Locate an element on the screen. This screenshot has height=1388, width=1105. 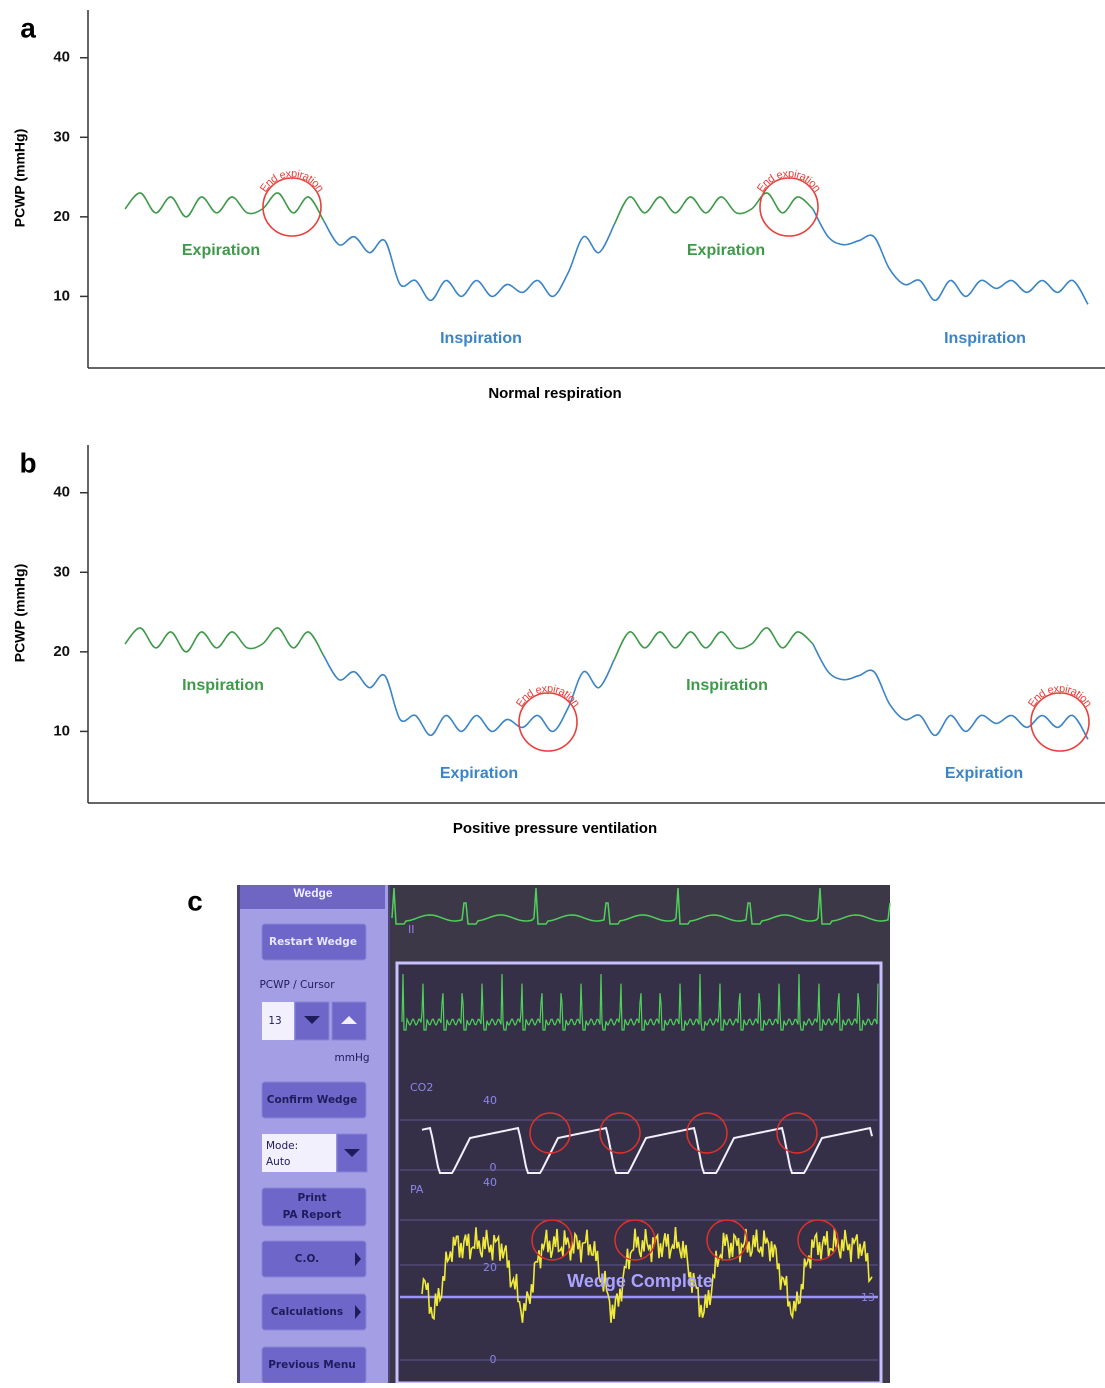
trace-label: II is located at coordinates (411, 929).